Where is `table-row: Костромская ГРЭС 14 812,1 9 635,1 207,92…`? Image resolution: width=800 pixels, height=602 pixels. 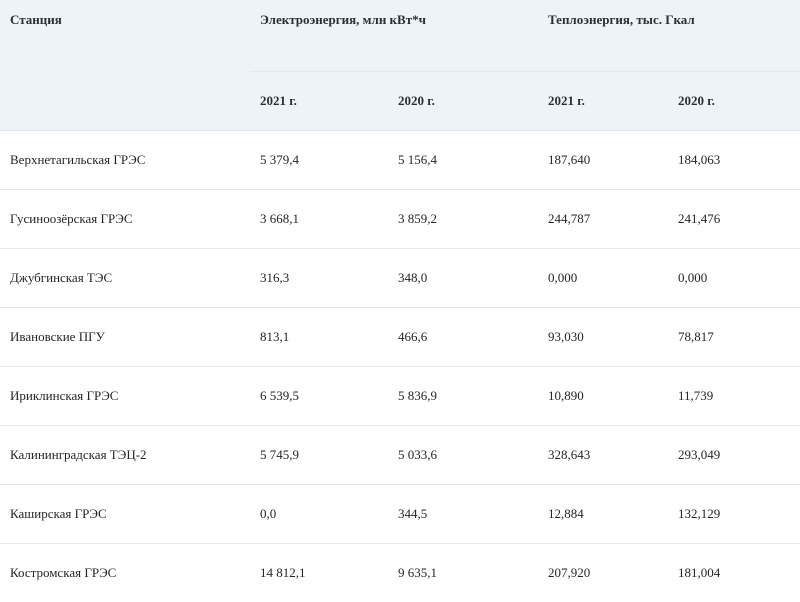 table-row: Костромская ГРЭС 14 812,1 9 635,1 207,92… is located at coordinates (400, 573).